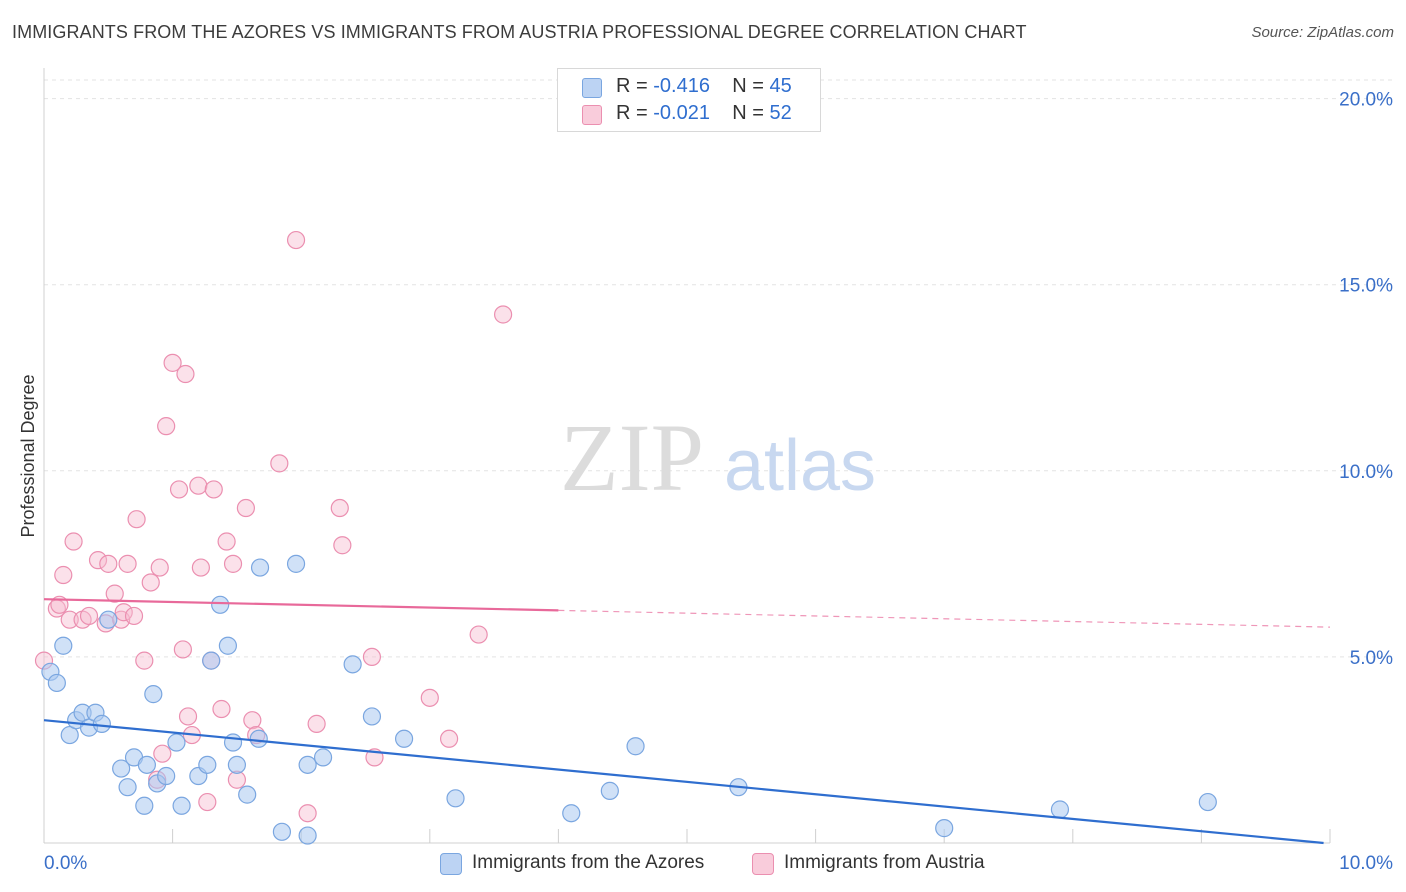 This screenshot has width=1406, height=892. Describe the element at coordinates (1366, 286) in the screenshot. I see `y-tick-label: 15.0%` at that location.